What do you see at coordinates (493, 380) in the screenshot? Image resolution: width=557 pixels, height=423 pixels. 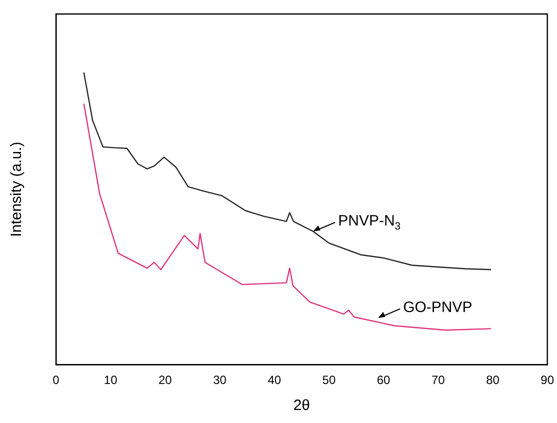 I see `x-tick-label: 80` at bounding box center [493, 380].